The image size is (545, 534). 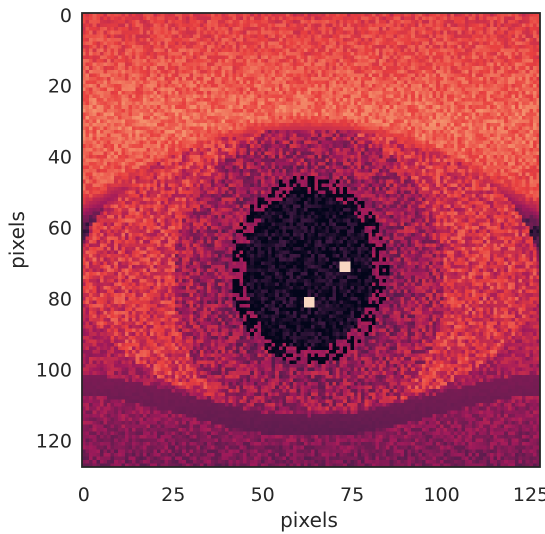 I want to click on y-tick-label: 100, so click(x=54, y=370).